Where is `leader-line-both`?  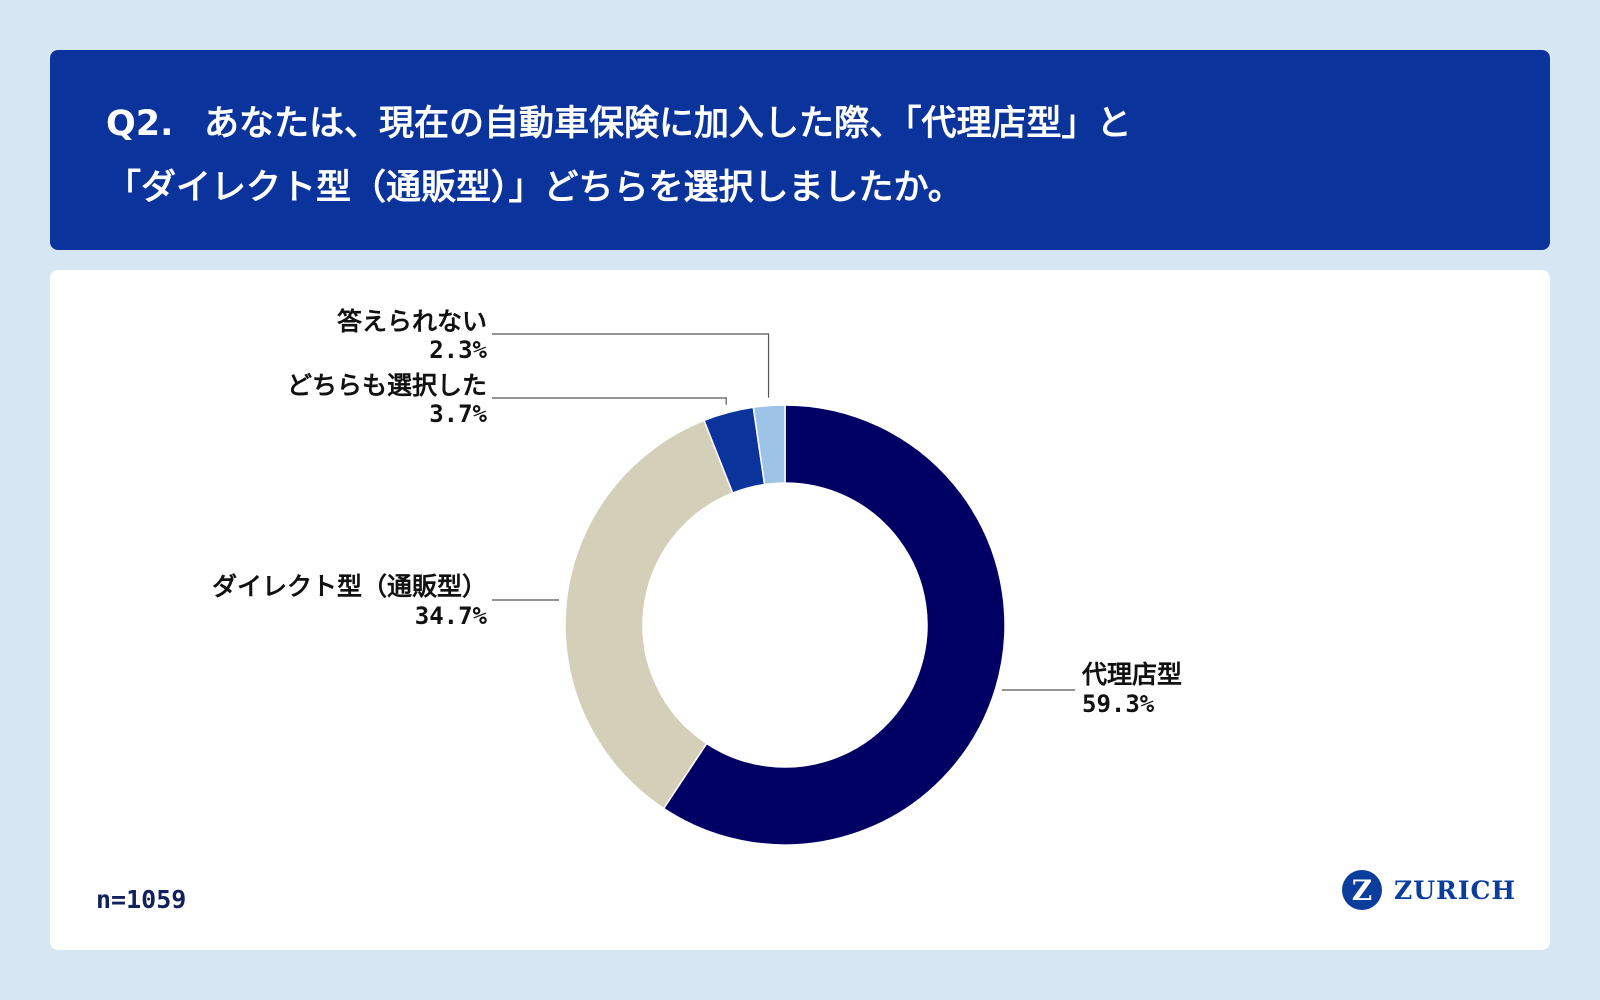 leader-line-both is located at coordinates (609, 401).